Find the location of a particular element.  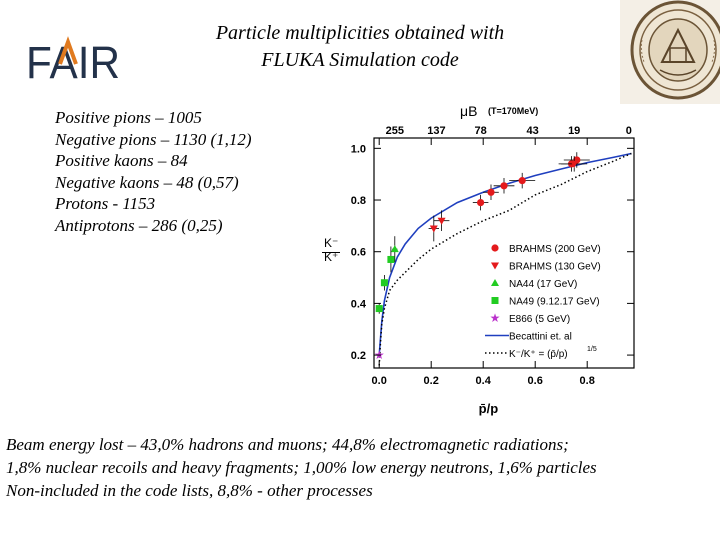

y-tick-label: 1.0 is located at coordinates (358, 149).